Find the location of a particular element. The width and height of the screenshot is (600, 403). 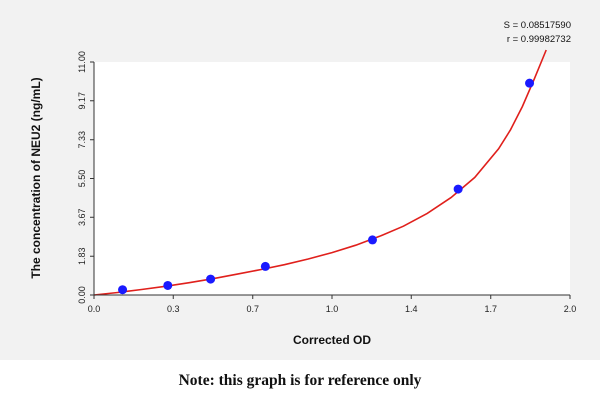

x-tick-label: 1.4 is located at coordinates (411, 309).